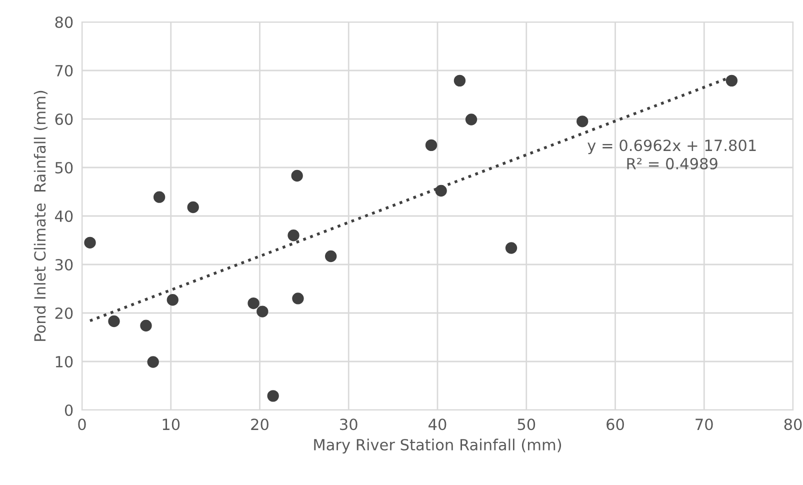 The width and height of the screenshot is (803, 485). I want to click on x-tick-label: 0, so click(82, 424).